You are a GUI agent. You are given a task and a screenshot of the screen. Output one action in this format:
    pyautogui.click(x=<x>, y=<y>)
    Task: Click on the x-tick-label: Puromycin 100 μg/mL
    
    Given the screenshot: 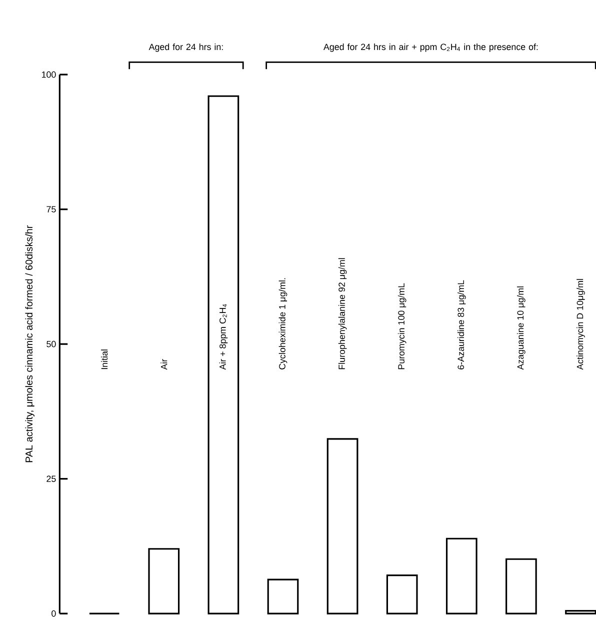 What is the action you would take?
    pyautogui.click(x=402, y=326)
    